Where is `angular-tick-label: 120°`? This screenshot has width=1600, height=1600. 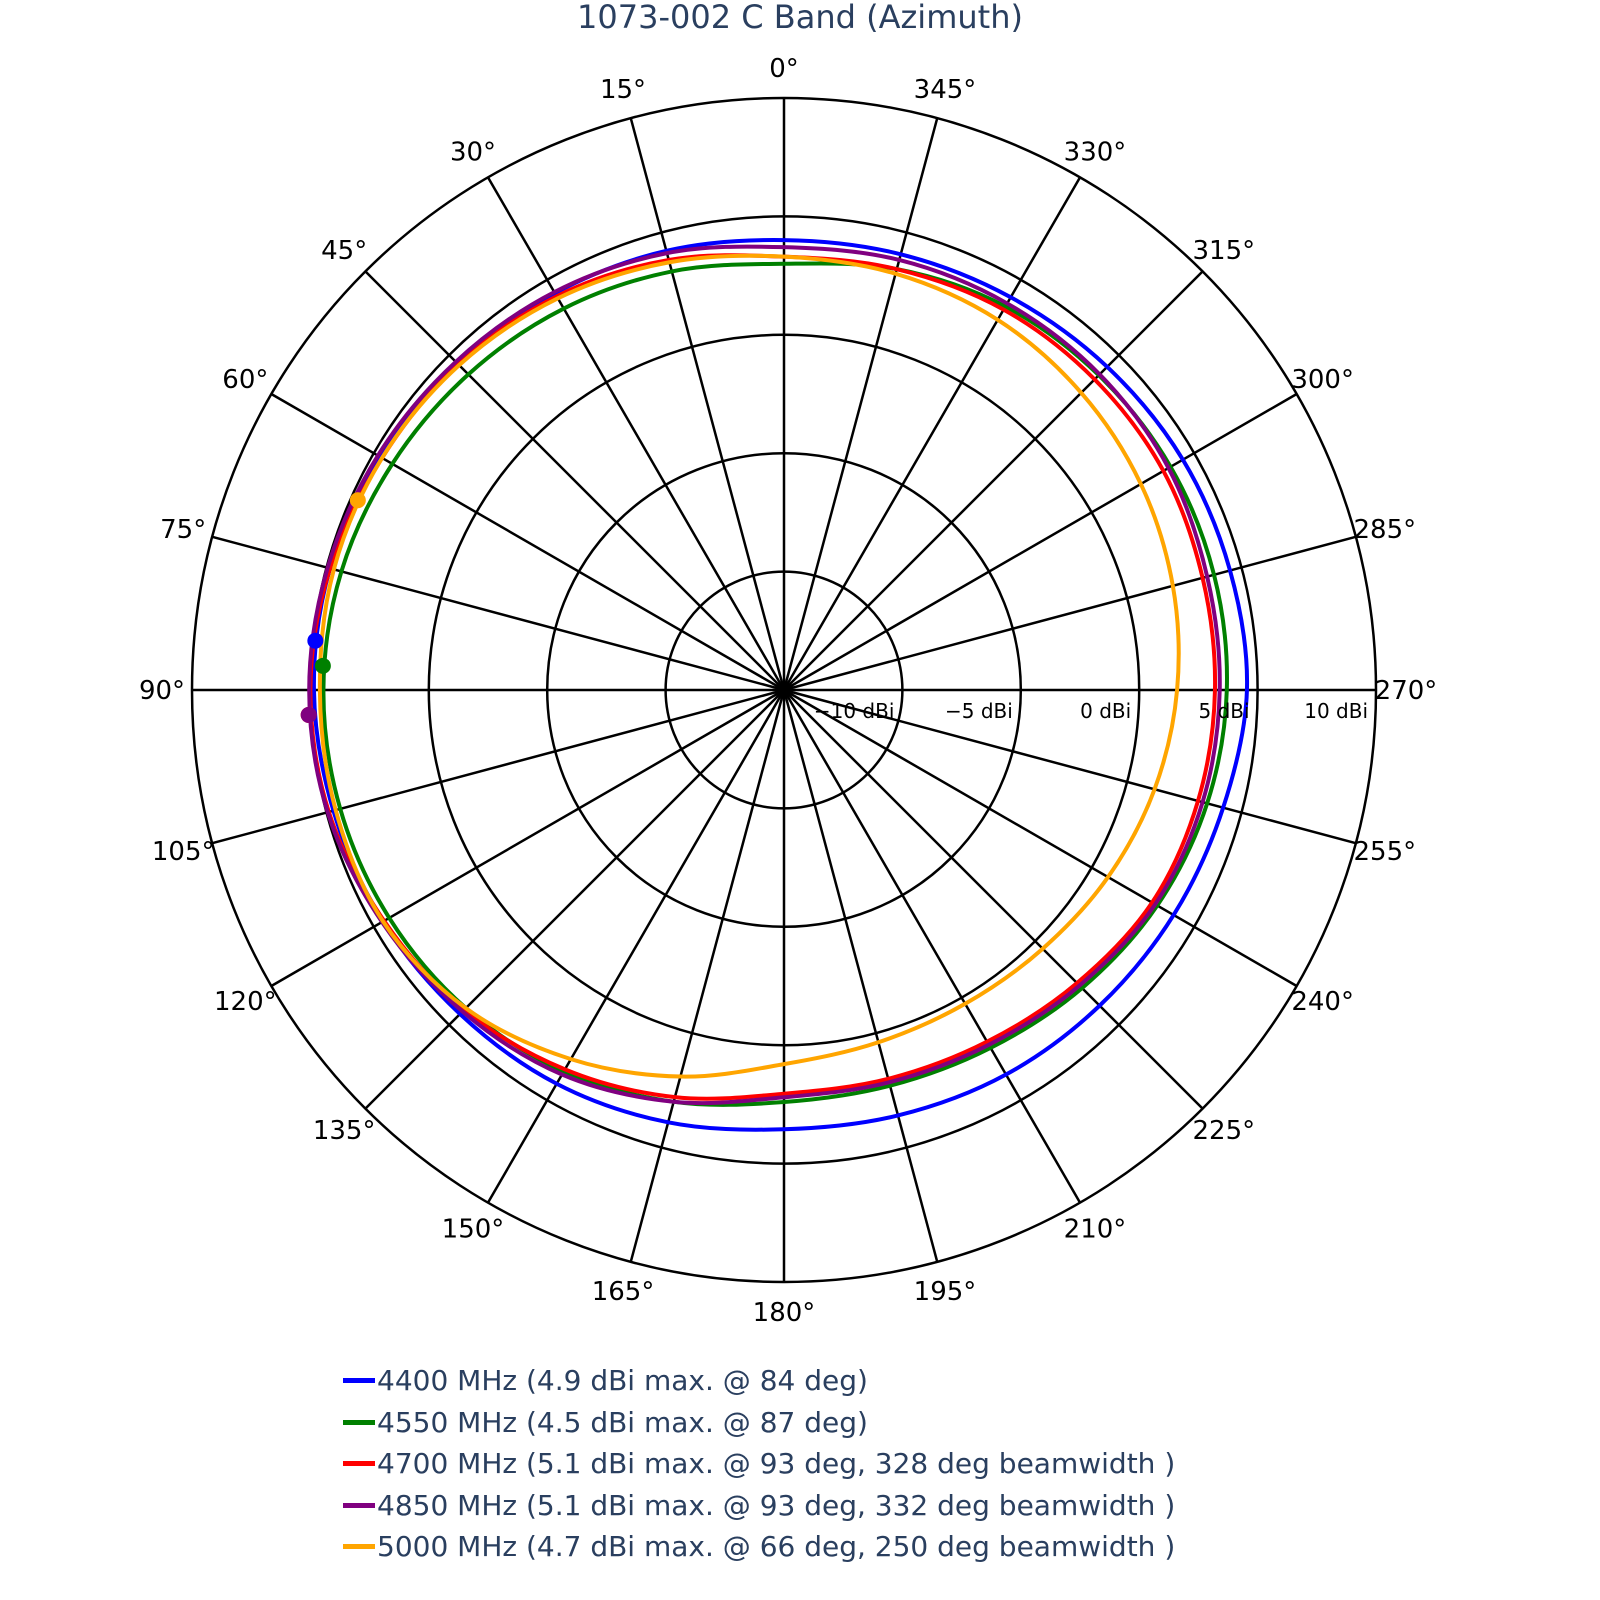 angular-tick-label: 120° is located at coordinates (245, 1002).